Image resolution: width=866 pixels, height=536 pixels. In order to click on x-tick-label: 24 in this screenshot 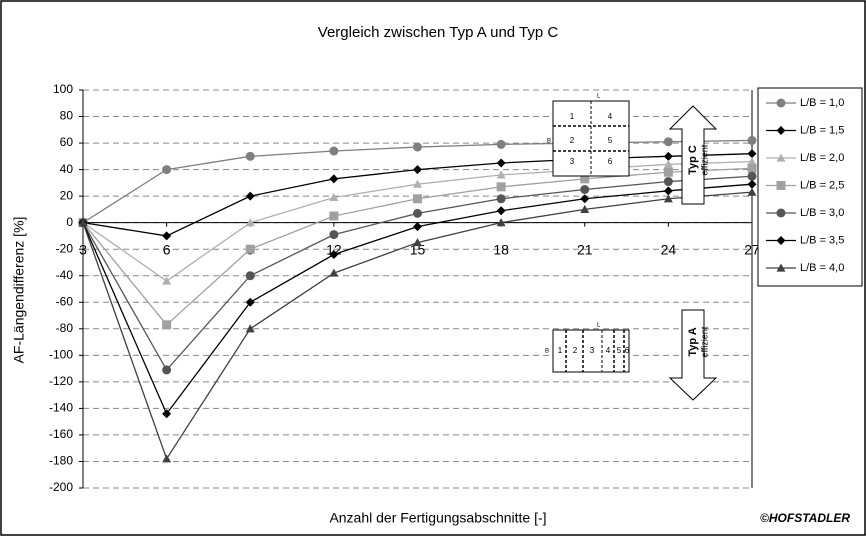, I will do `click(669, 249)`.